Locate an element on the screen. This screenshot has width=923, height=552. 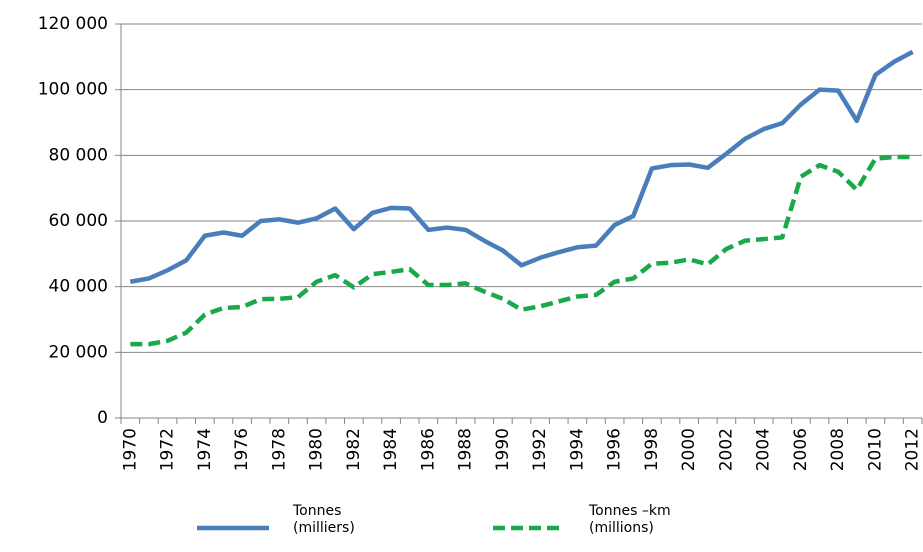
x-tick-label: 1976 is located at coordinates (242, 449).